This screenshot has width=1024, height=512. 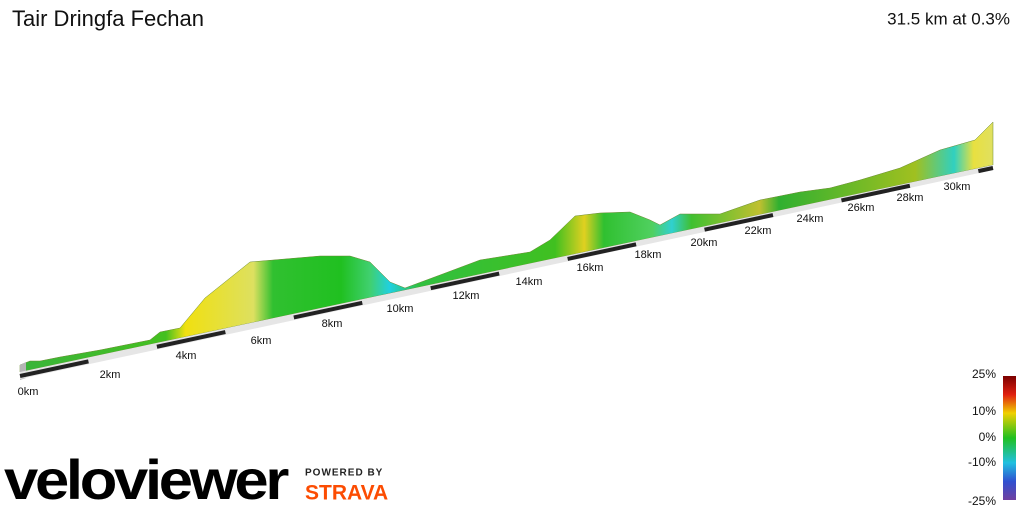 I want to click on logo-velo: veloviewer, so click(x=146, y=479).